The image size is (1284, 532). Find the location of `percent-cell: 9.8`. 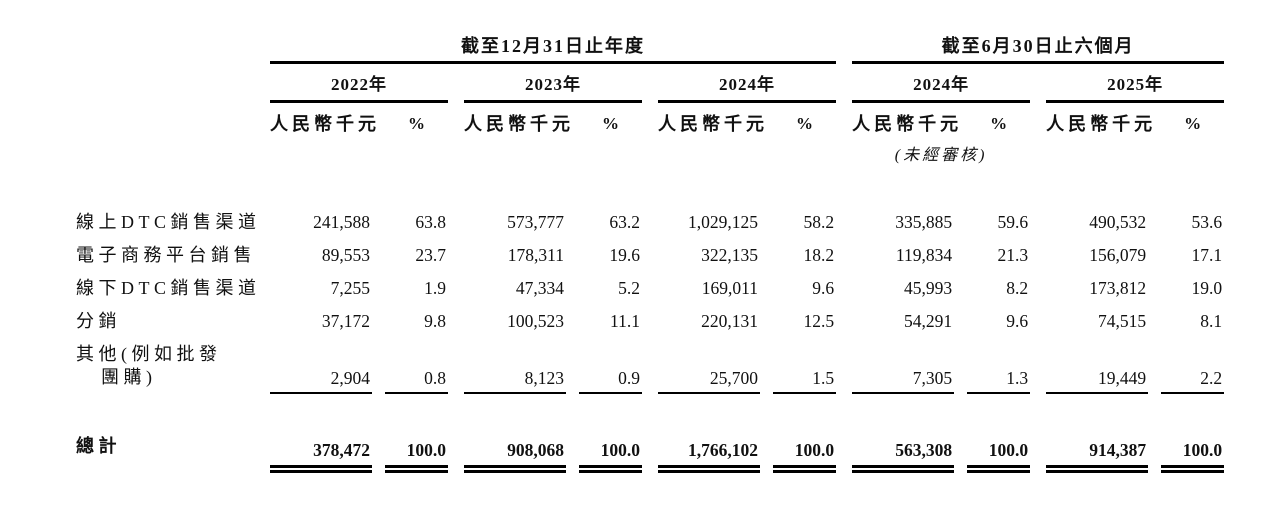

percent-cell: 9.8 is located at coordinates (435, 321).